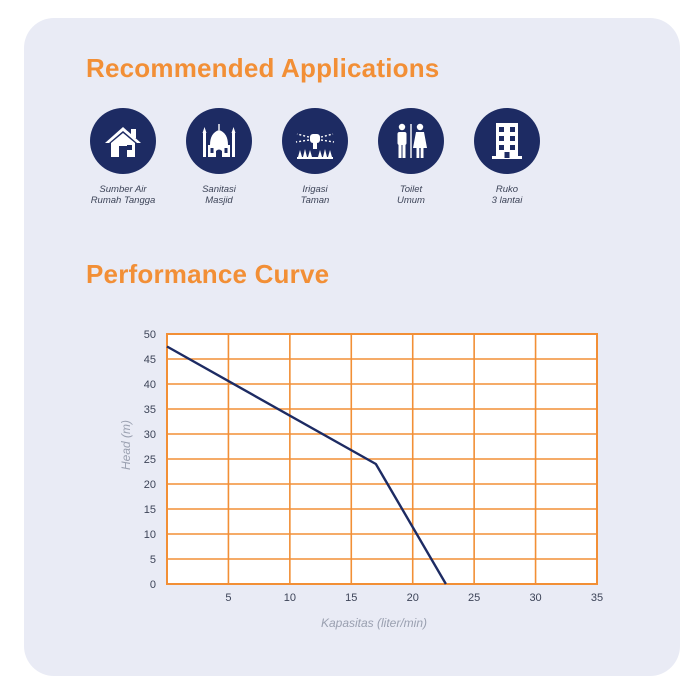 This screenshot has width=700, height=700. Describe the element at coordinates (150, 360) in the screenshot. I see `y-tick-label: 45` at that location.